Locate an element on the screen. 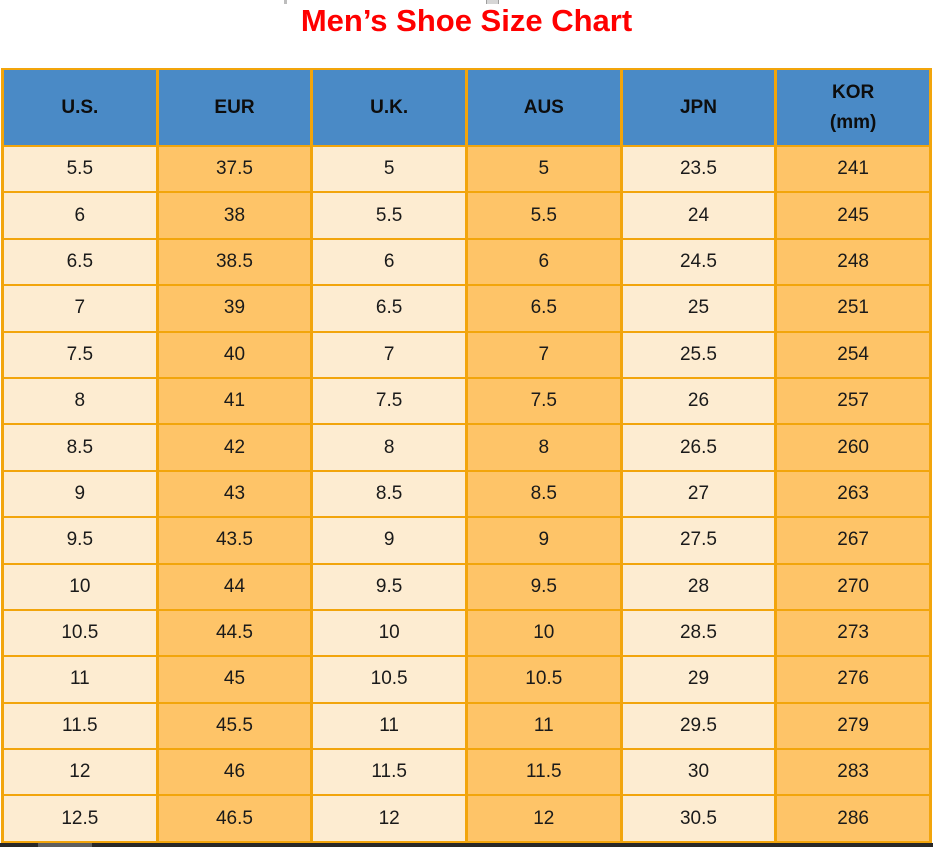 Image resolution: width=933 pixels, height=847 pixels. table-row: 6.5 38.5 6 6 24.5 248 is located at coordinates (466, 262).